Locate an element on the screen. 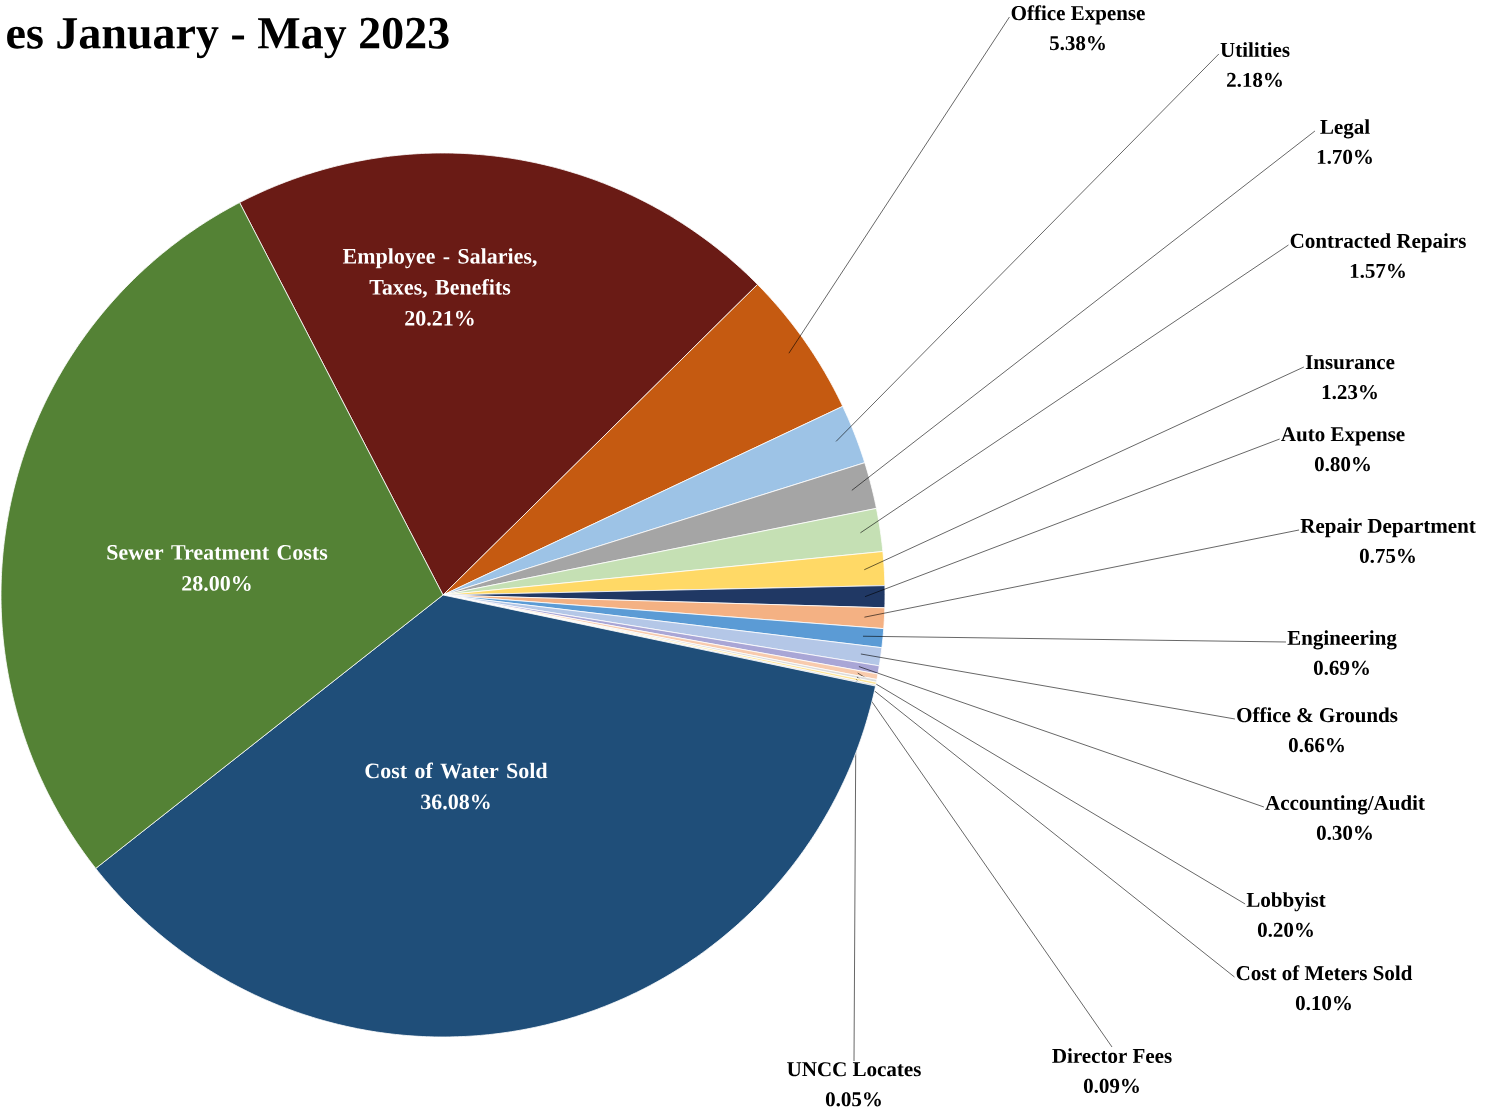  slice-label: Employee - Salaries, Taxes, Benefits is located at coordinates (439, 273).